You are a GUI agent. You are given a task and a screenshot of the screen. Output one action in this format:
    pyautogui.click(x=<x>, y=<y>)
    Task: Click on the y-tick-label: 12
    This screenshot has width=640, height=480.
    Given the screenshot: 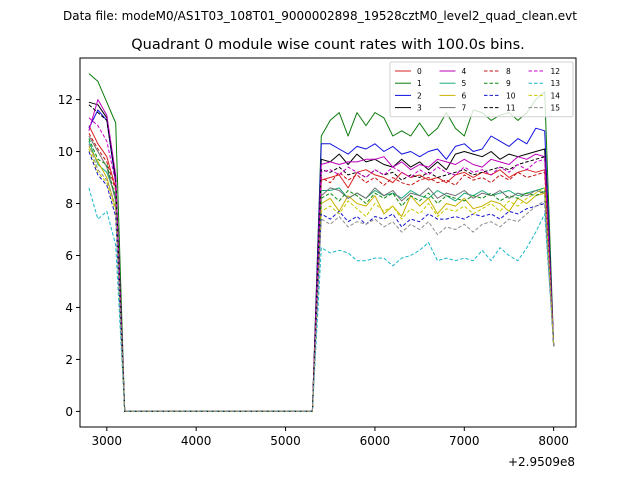 What is the action you would take?
    pyautogui.click(x=65, y=100)
    